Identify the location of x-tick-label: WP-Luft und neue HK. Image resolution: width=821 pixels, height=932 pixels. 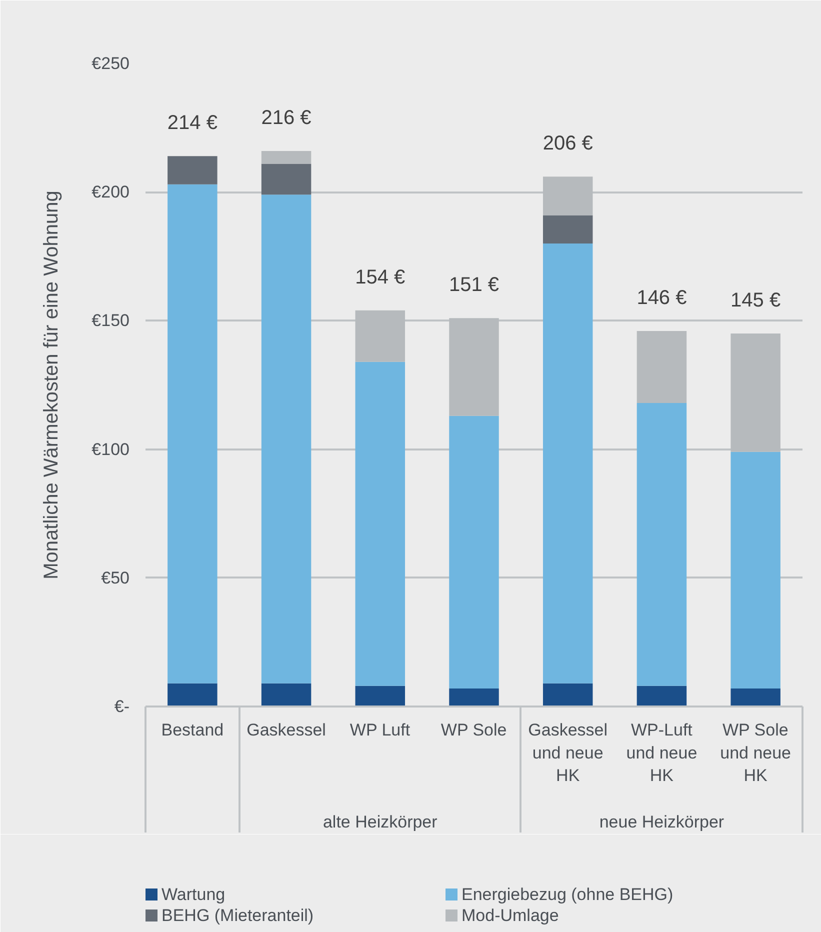
(662, 753).